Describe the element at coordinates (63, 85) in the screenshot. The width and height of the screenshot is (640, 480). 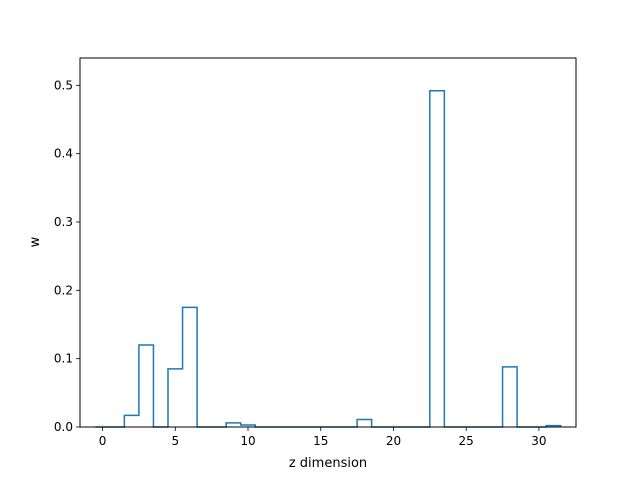
I see `y-tick-label: 0.5` at that location.